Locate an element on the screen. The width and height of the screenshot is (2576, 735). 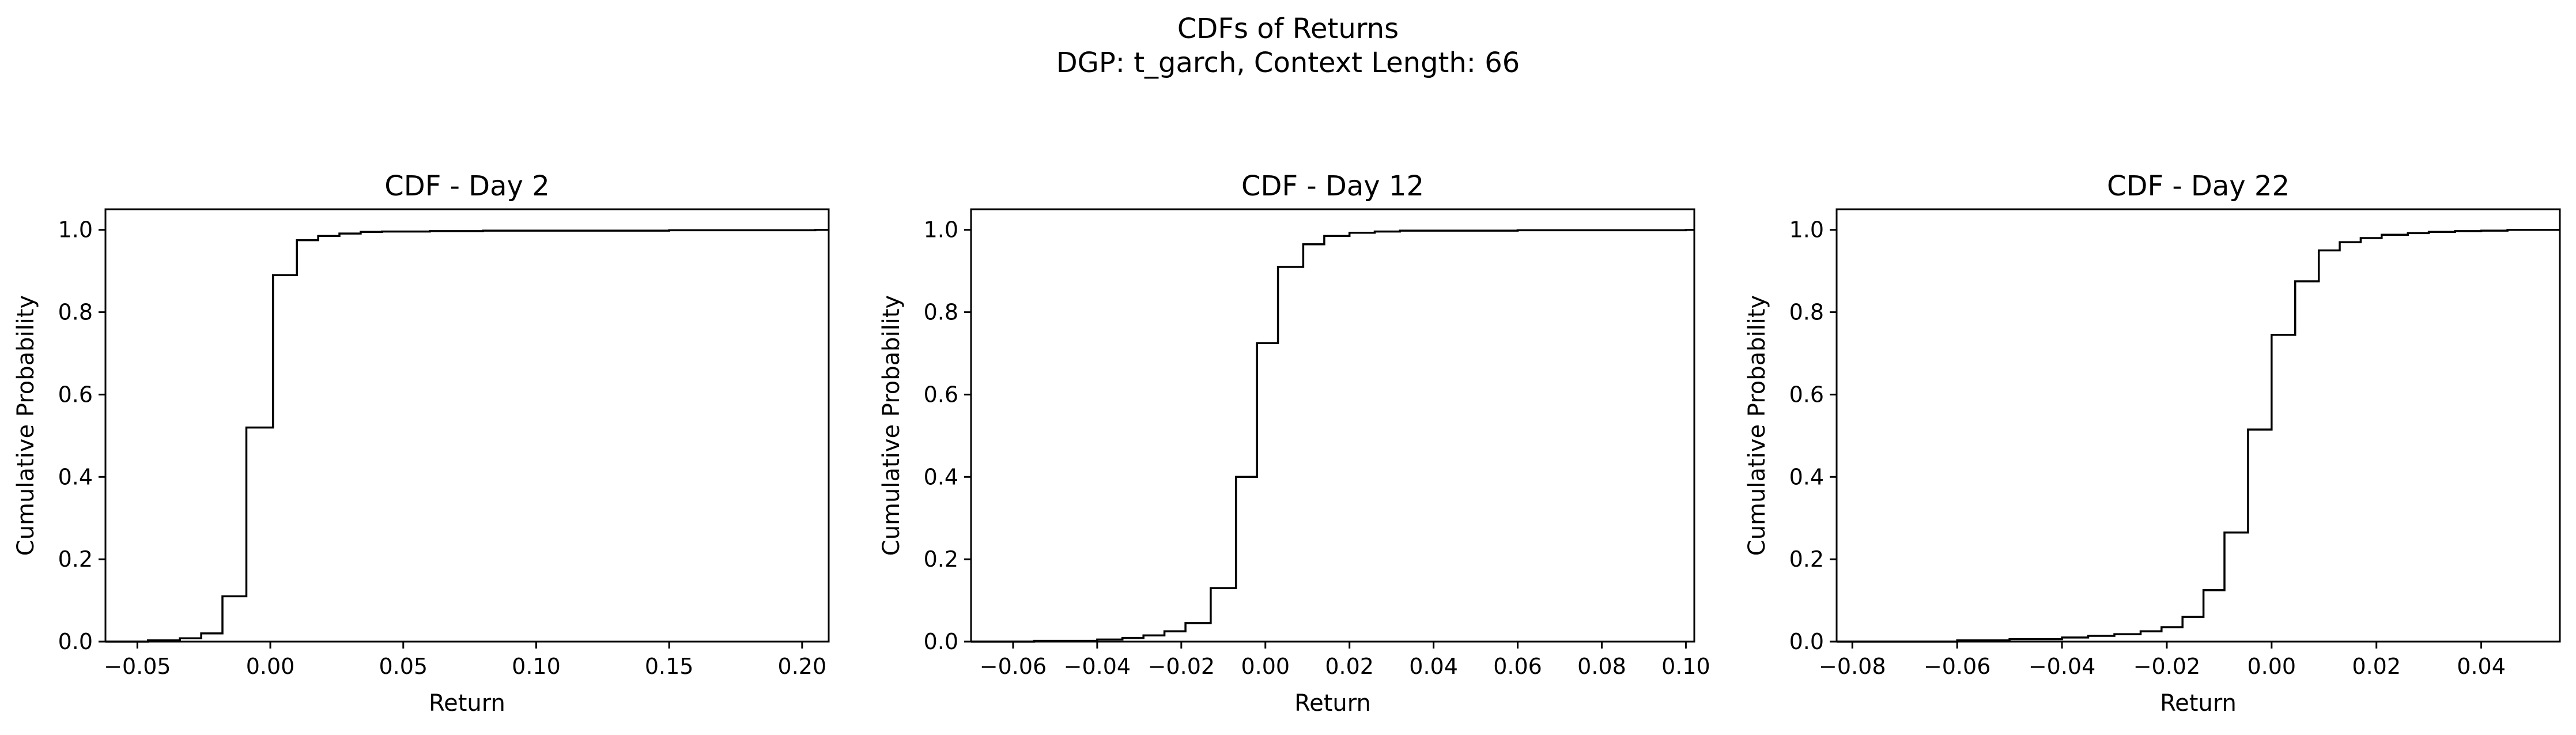
x-tick-label: 0.15 is located at coordinates (669, 666).